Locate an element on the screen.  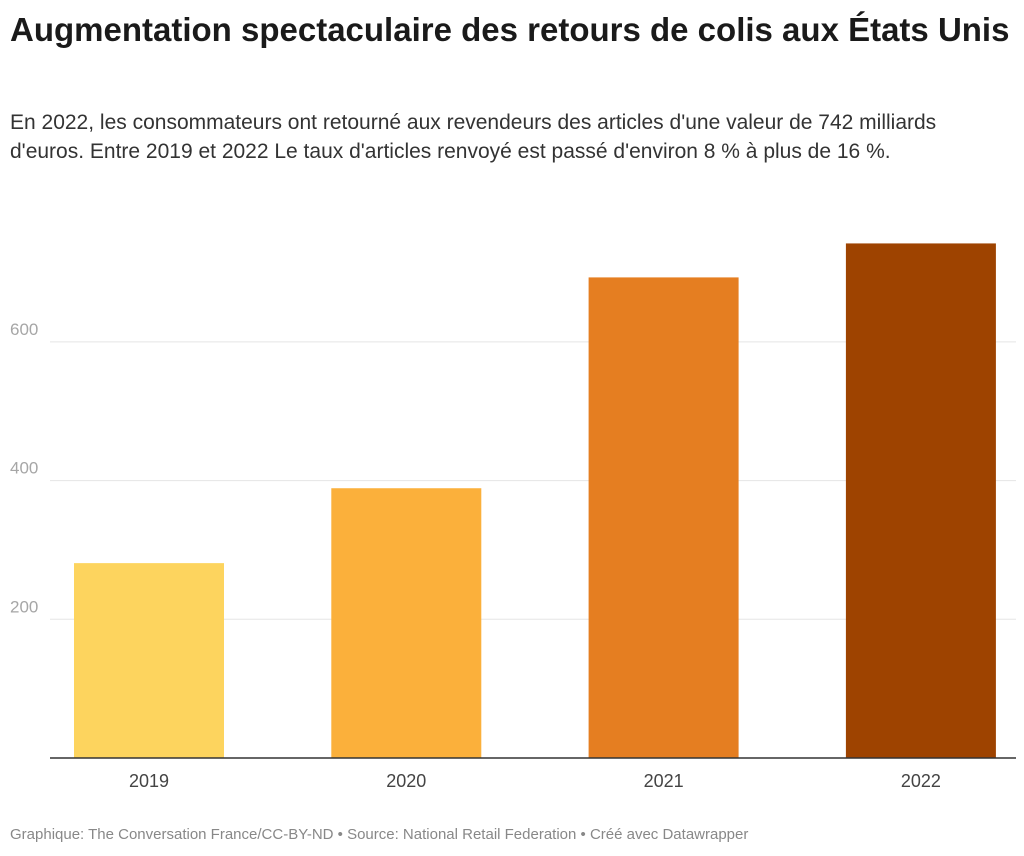
y-tick-label-200: 200 is located at coordinates (24, 606).